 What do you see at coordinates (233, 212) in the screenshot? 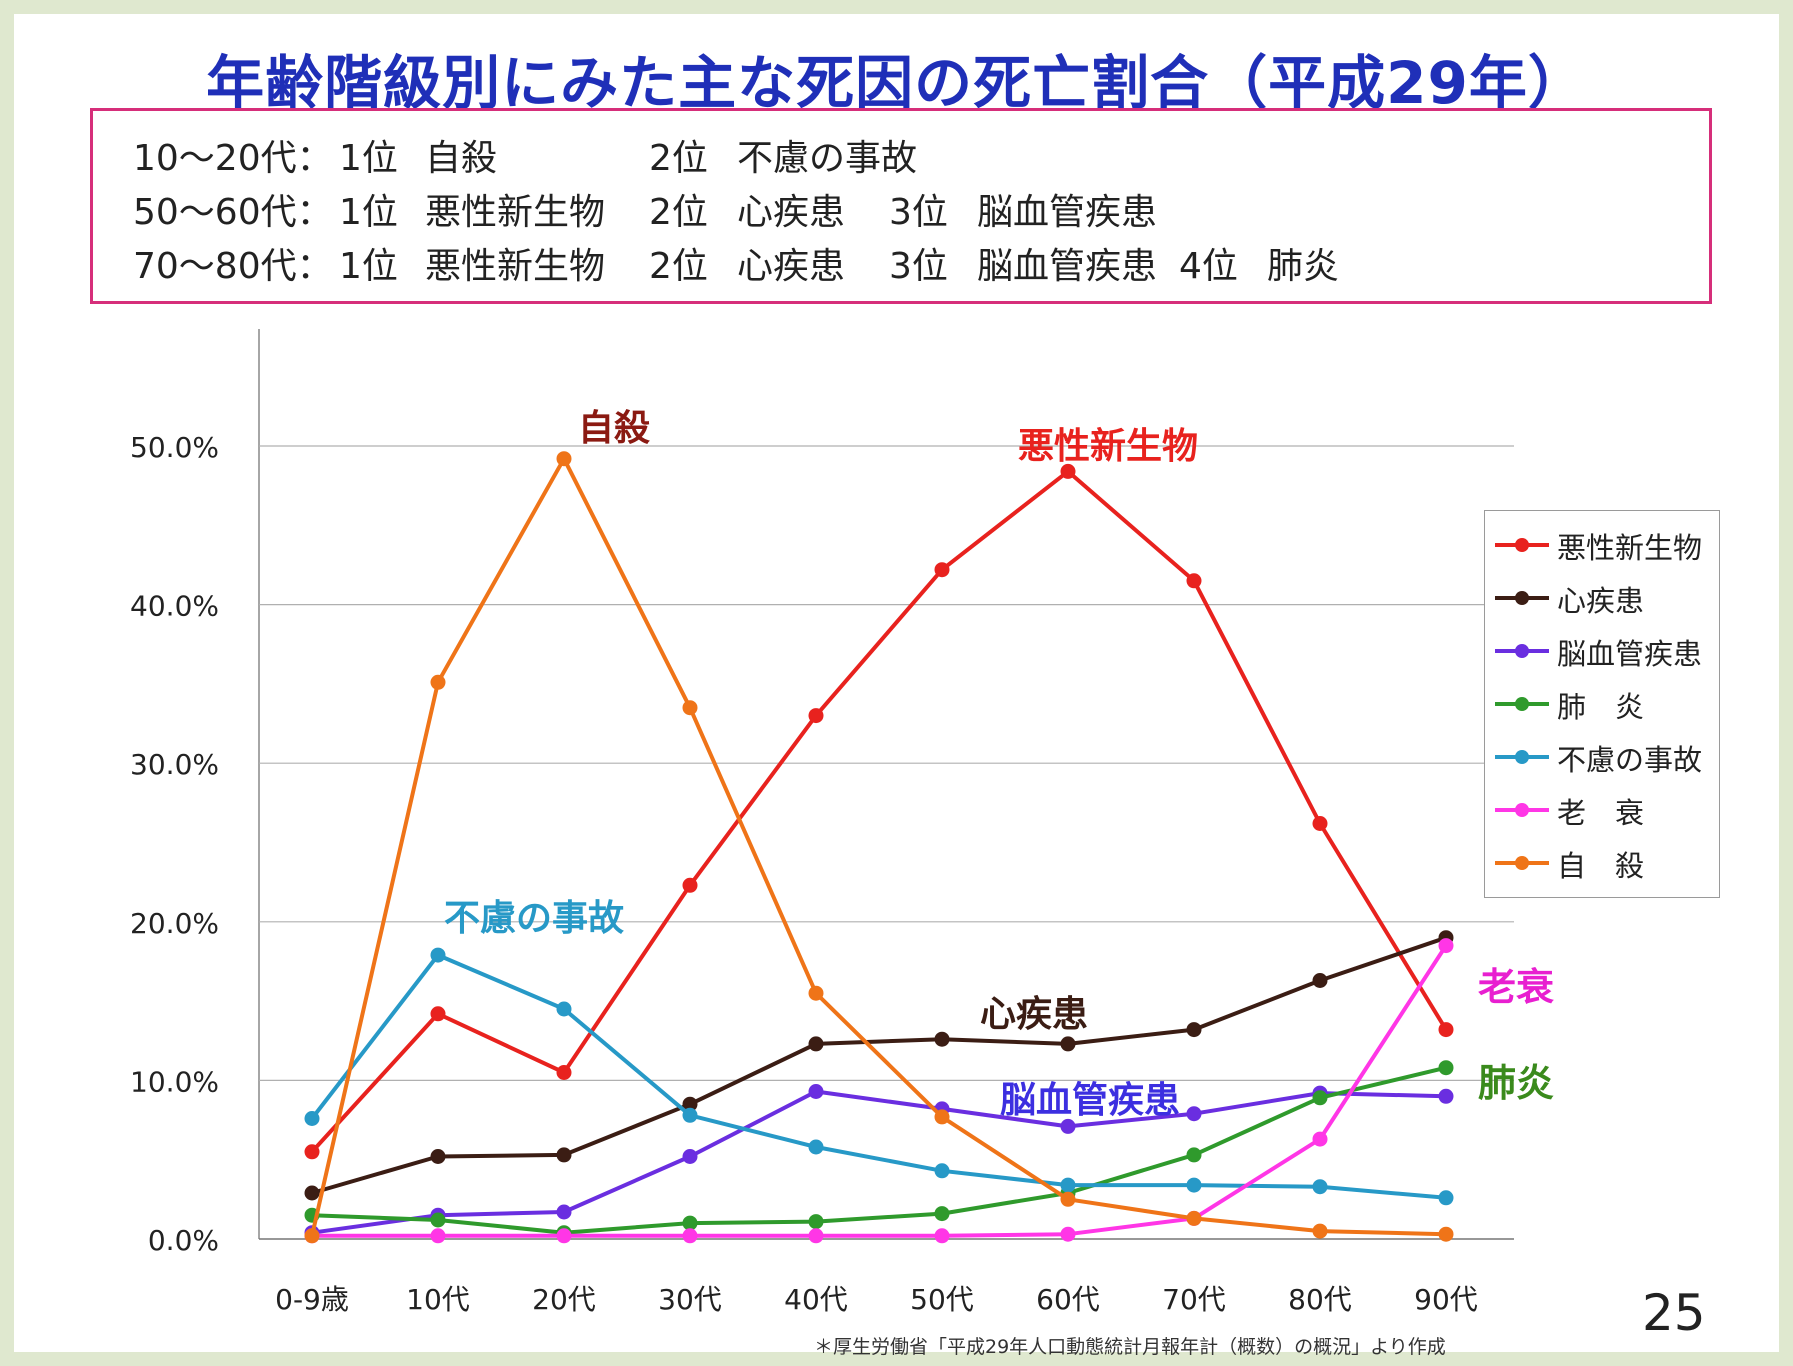
I see `summary-age: 50〜60代：` at bounding box center [233, 212].